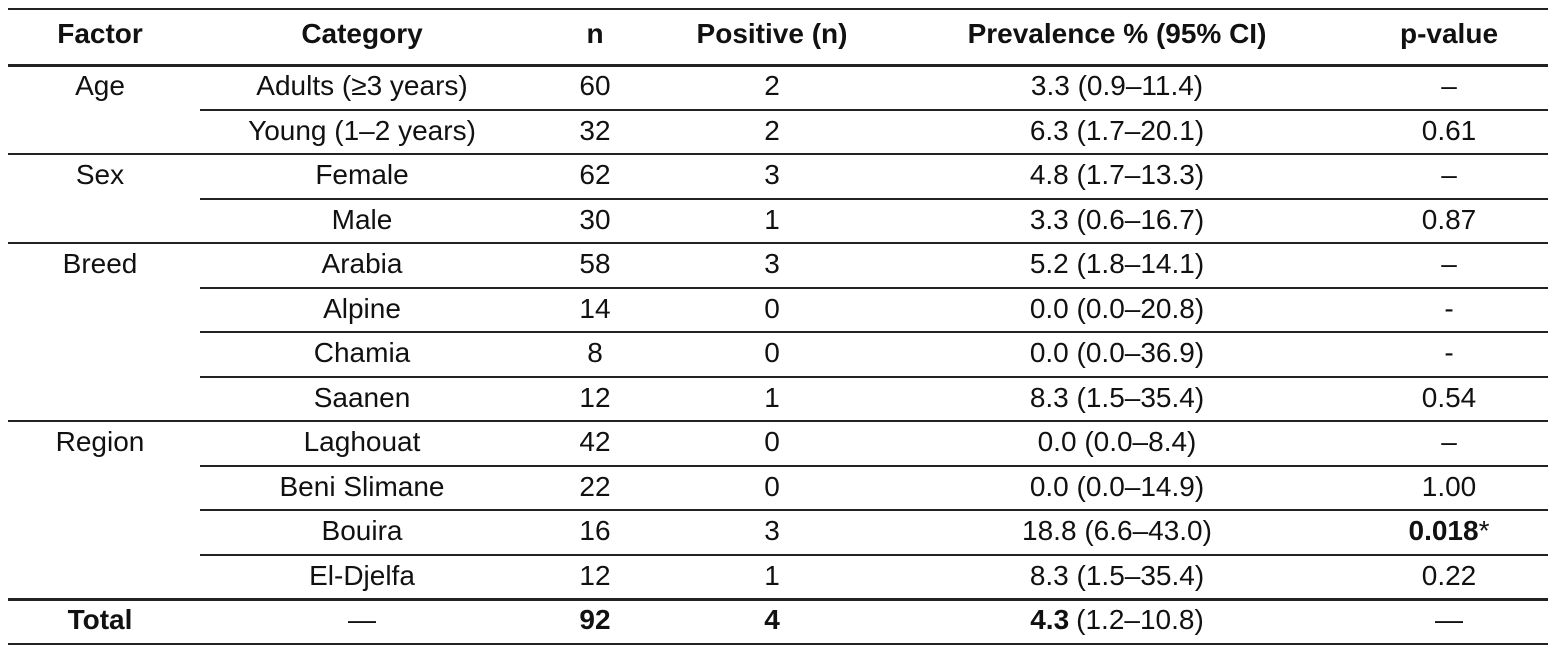  What do you see at coordinates (595, 530) in the screenshot?
I see `data-cell: 16` at bounding box center [595, 530].